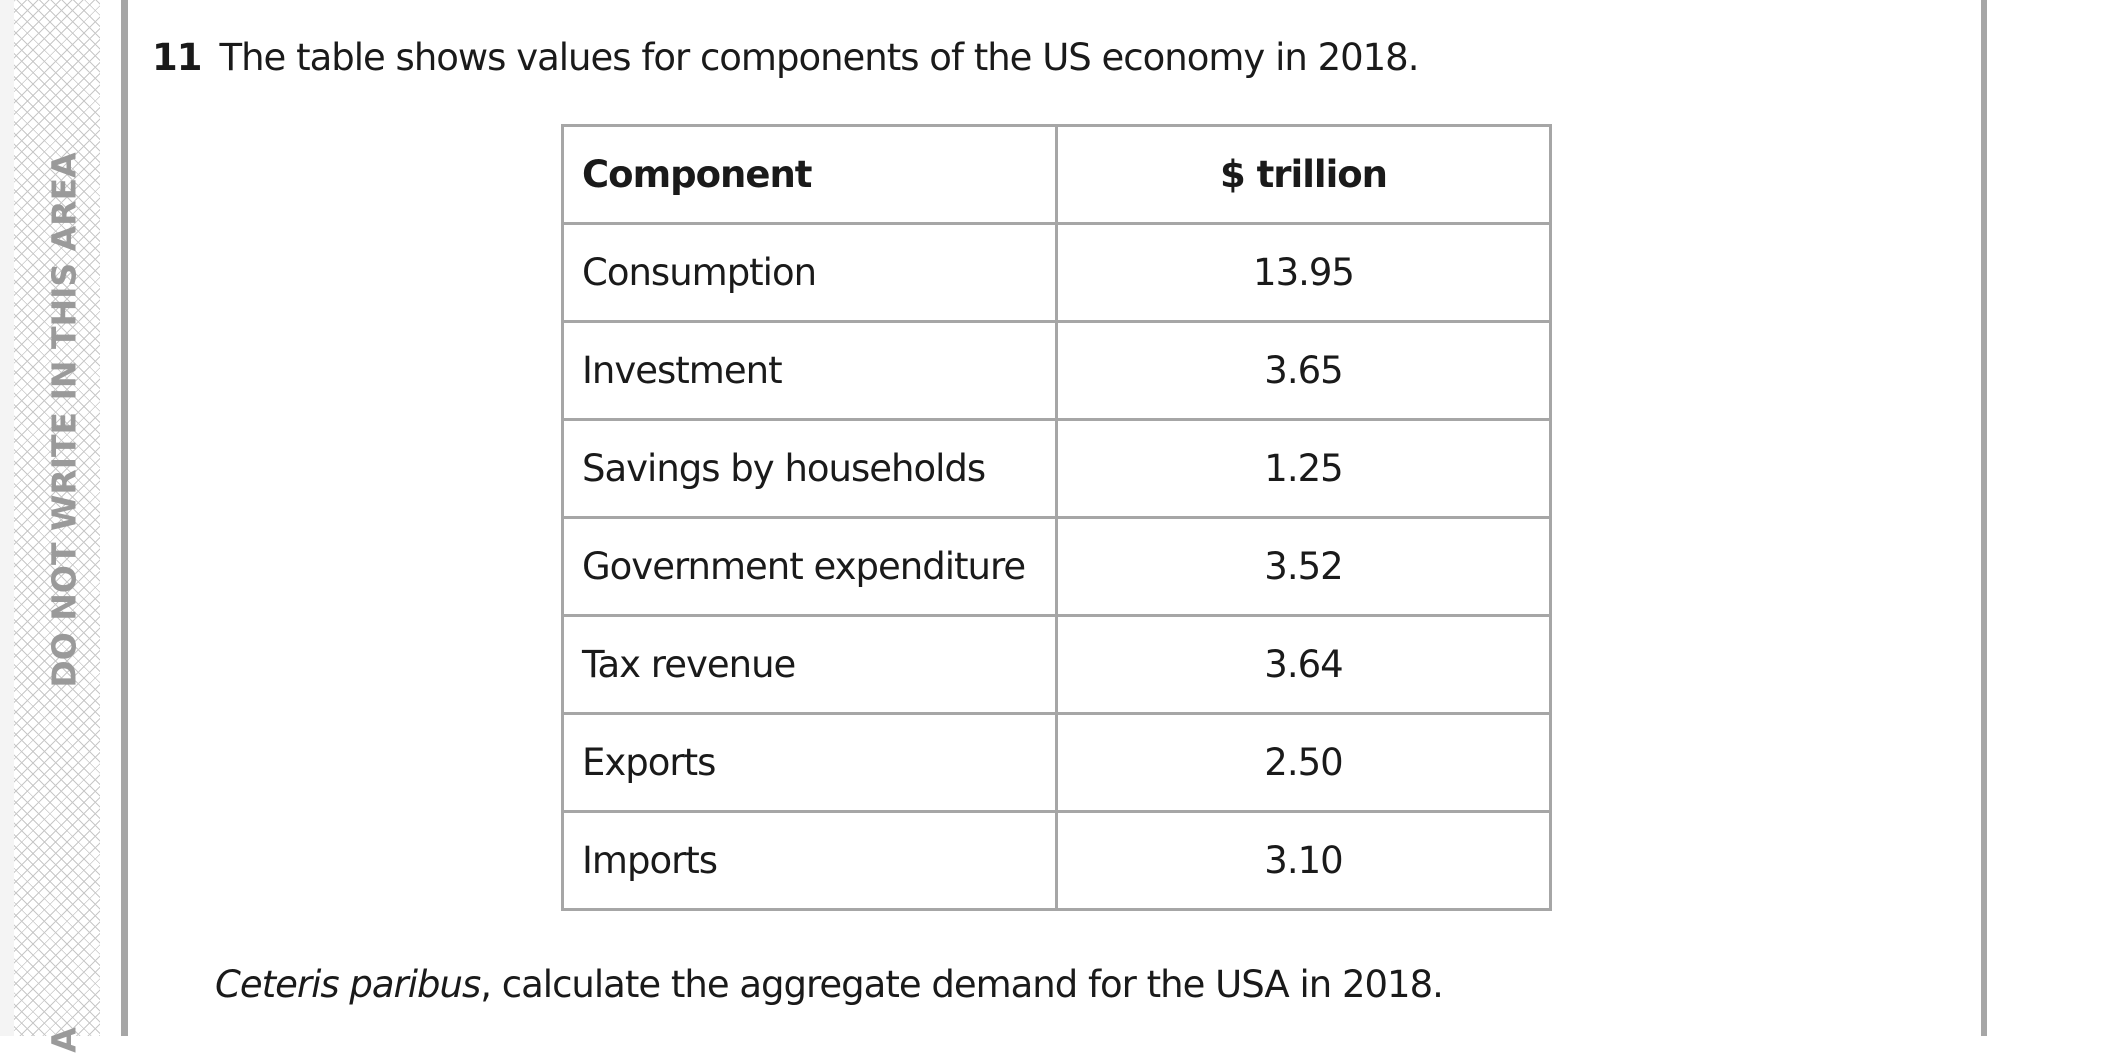 The height and width of the screenshot is (1053, 2110). I want to click on table-row: Imports 3.10, so click(1056, 860).